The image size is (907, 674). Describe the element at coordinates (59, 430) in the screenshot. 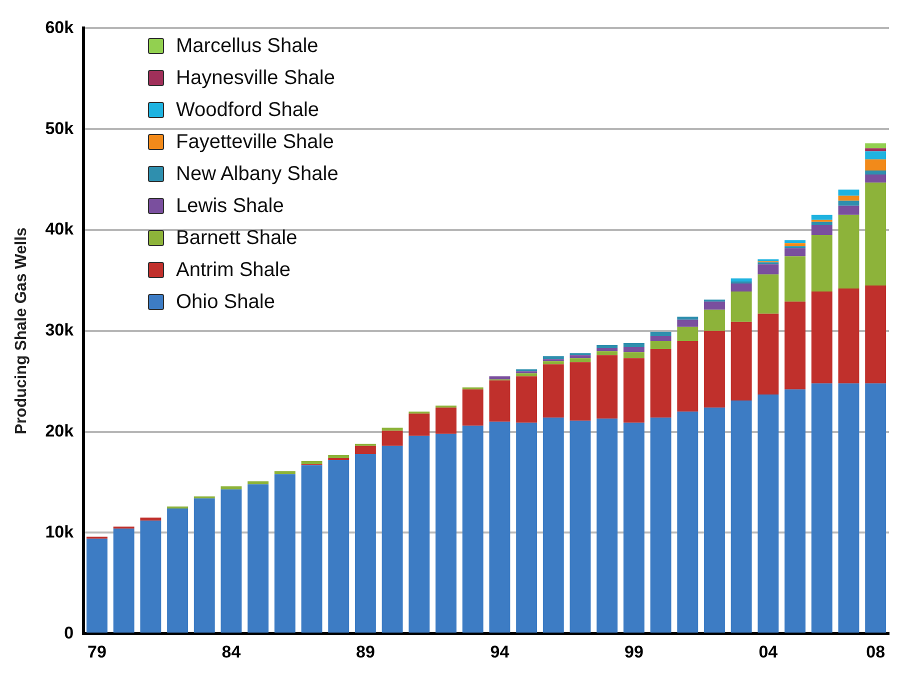

I see `y-tick-label: 20k` at that location.